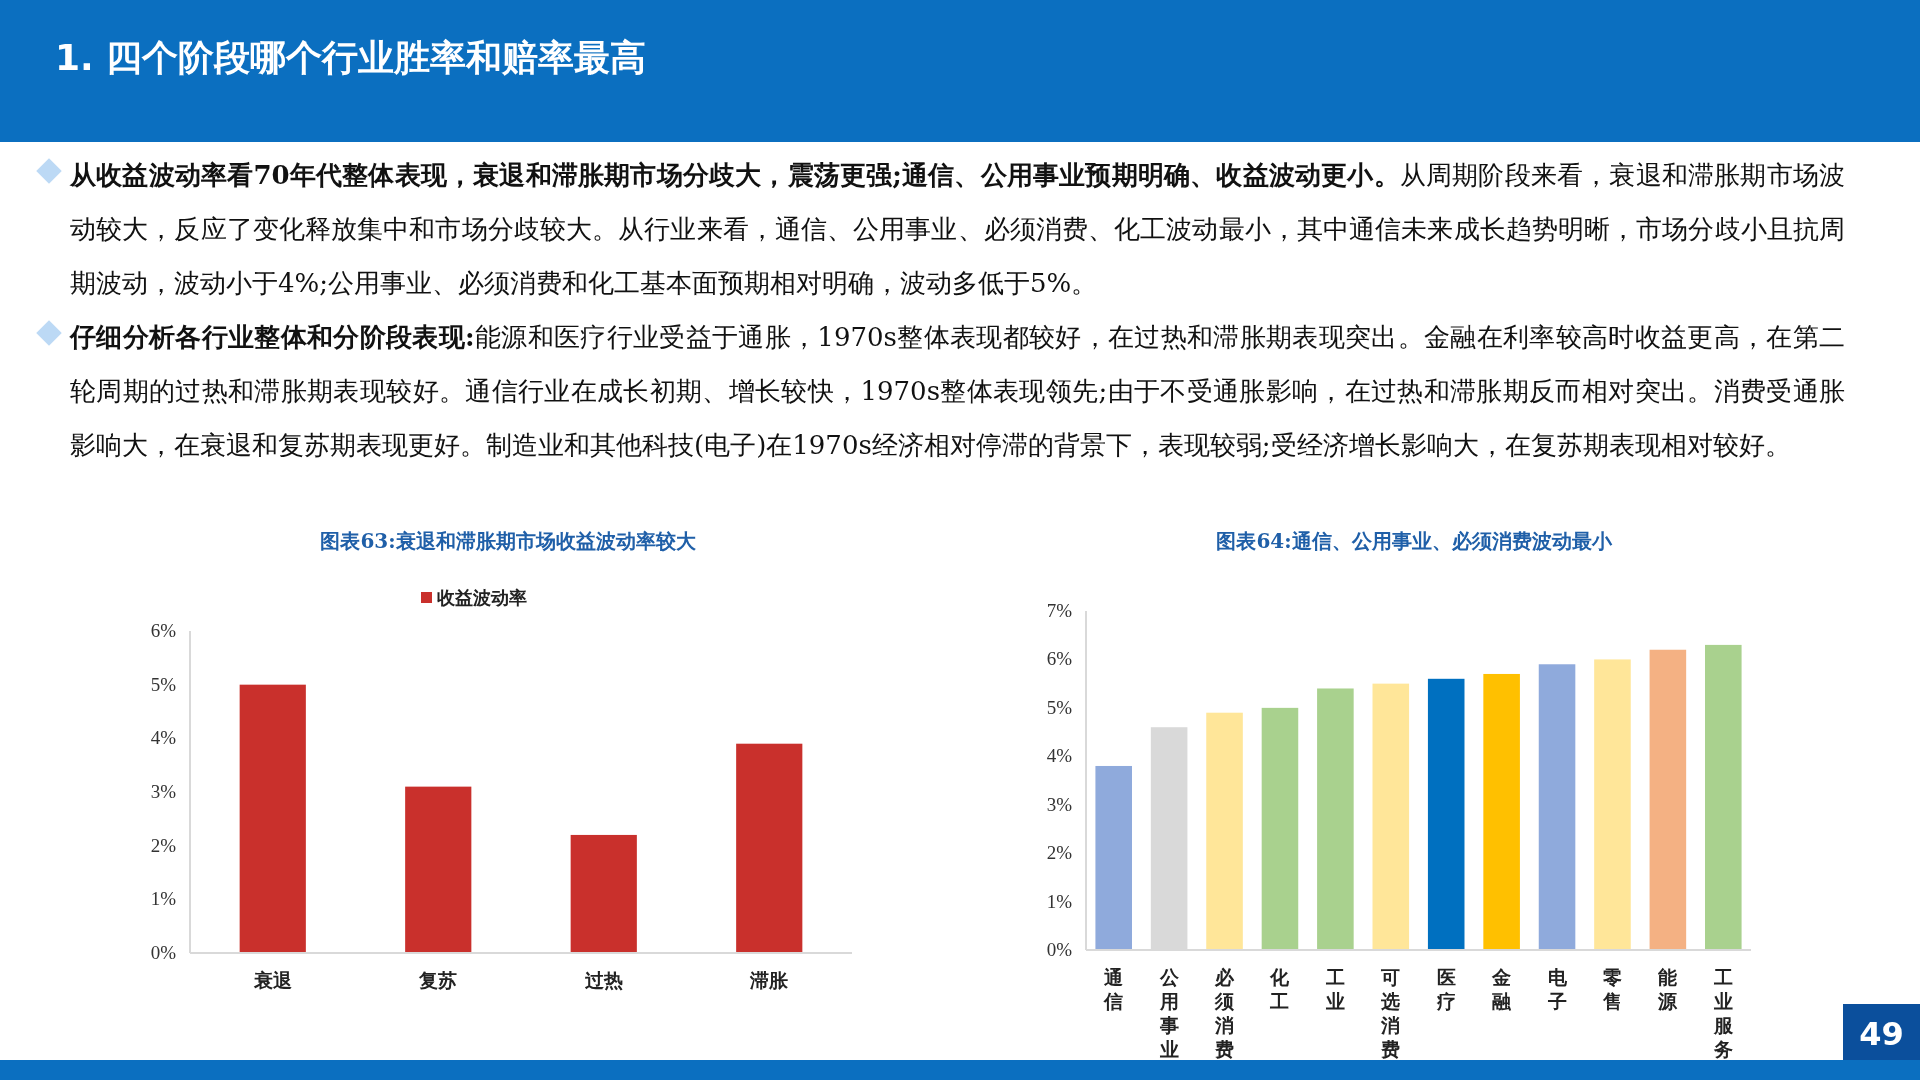  What do you see at coordinates (1113, 989) in the screenshot?
I see `x-tick-label: 通信` at bounding box center [1113, 989].